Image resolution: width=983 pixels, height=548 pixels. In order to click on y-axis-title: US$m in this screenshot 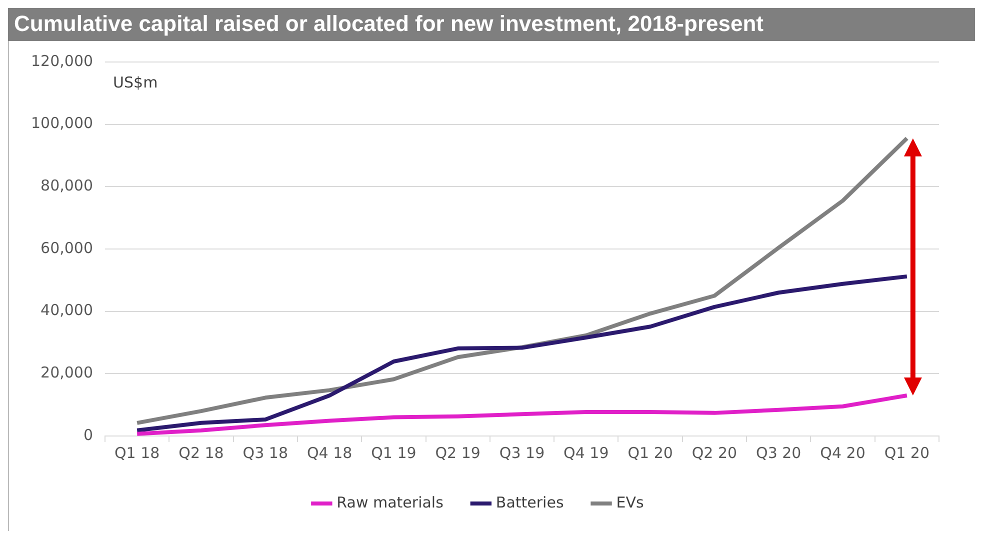, I will do `click(135, 82)`.